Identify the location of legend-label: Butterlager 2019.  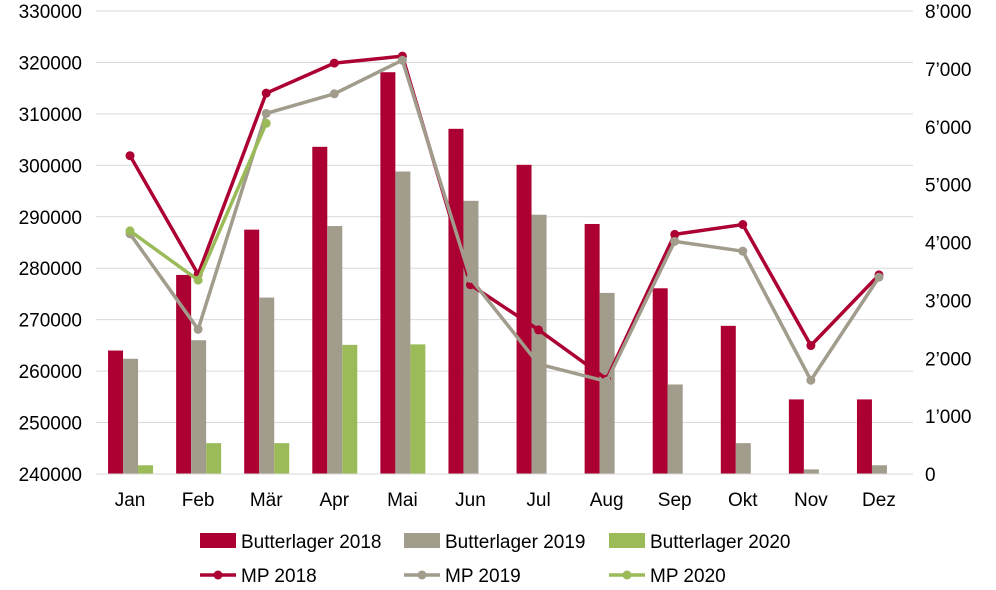
(515, 542).